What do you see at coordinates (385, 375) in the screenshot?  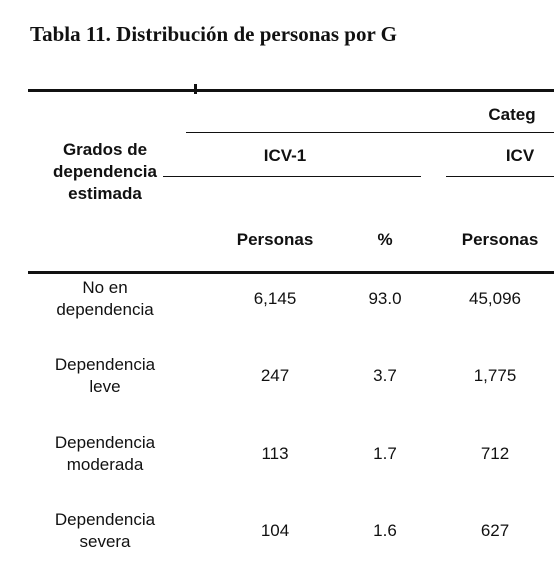 I see `cell: 3.7` at bounding box center [385, 375].